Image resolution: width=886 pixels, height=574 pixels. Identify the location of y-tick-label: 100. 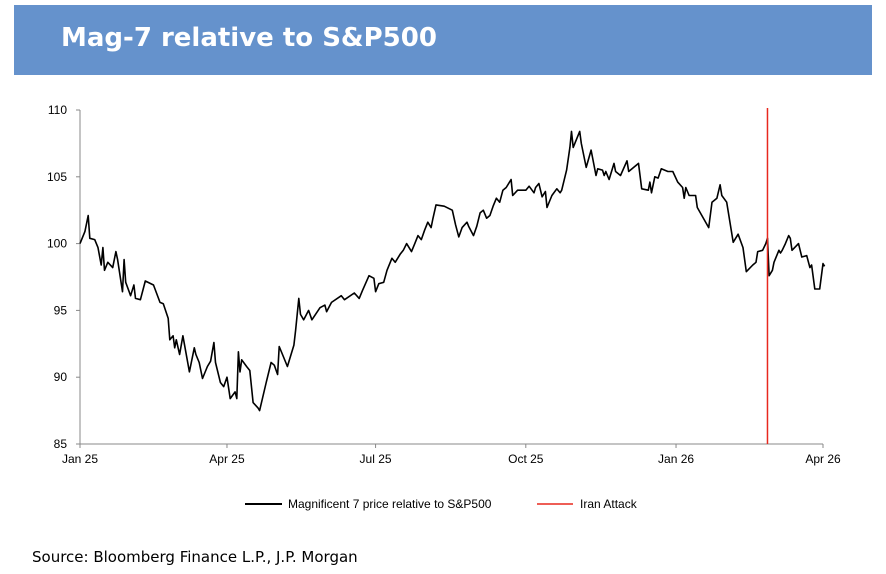
(57, 244).